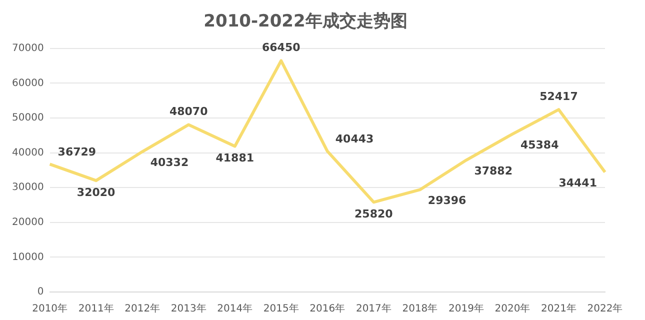  Describe the element at coordinates (493, 171) in the screenshot. I see `data-label: 37882` at that location.